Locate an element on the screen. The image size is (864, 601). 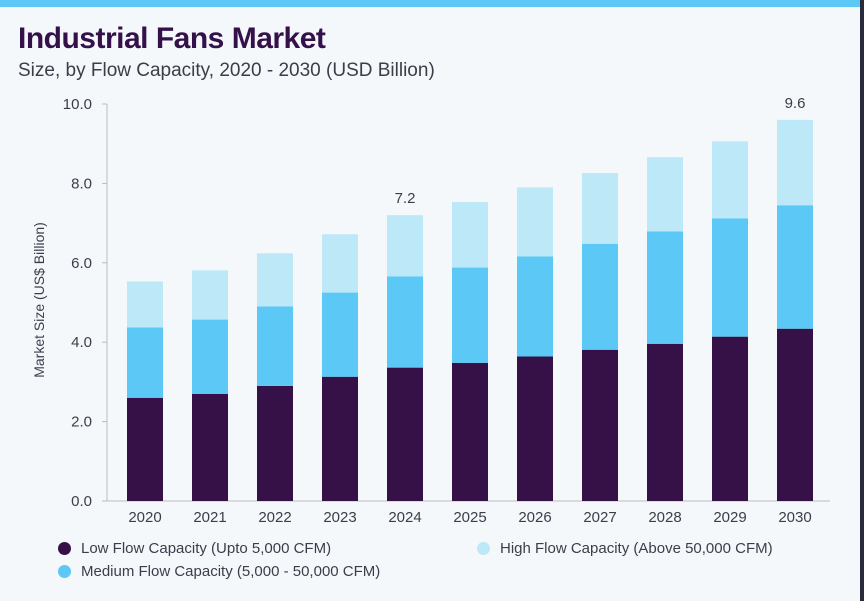
bar-high-2023 is located at coordinates (340, 263).